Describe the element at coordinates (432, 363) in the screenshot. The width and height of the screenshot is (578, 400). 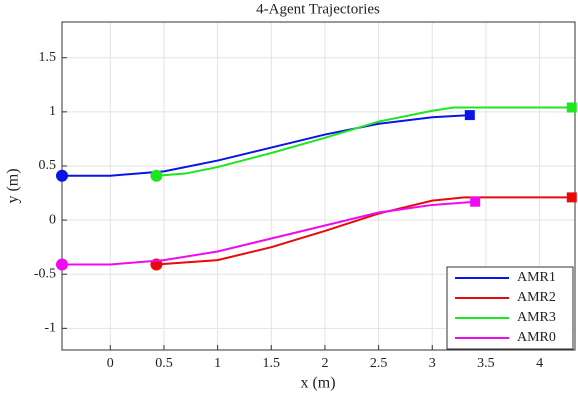
I see `x-tick-label: 3` at that location.